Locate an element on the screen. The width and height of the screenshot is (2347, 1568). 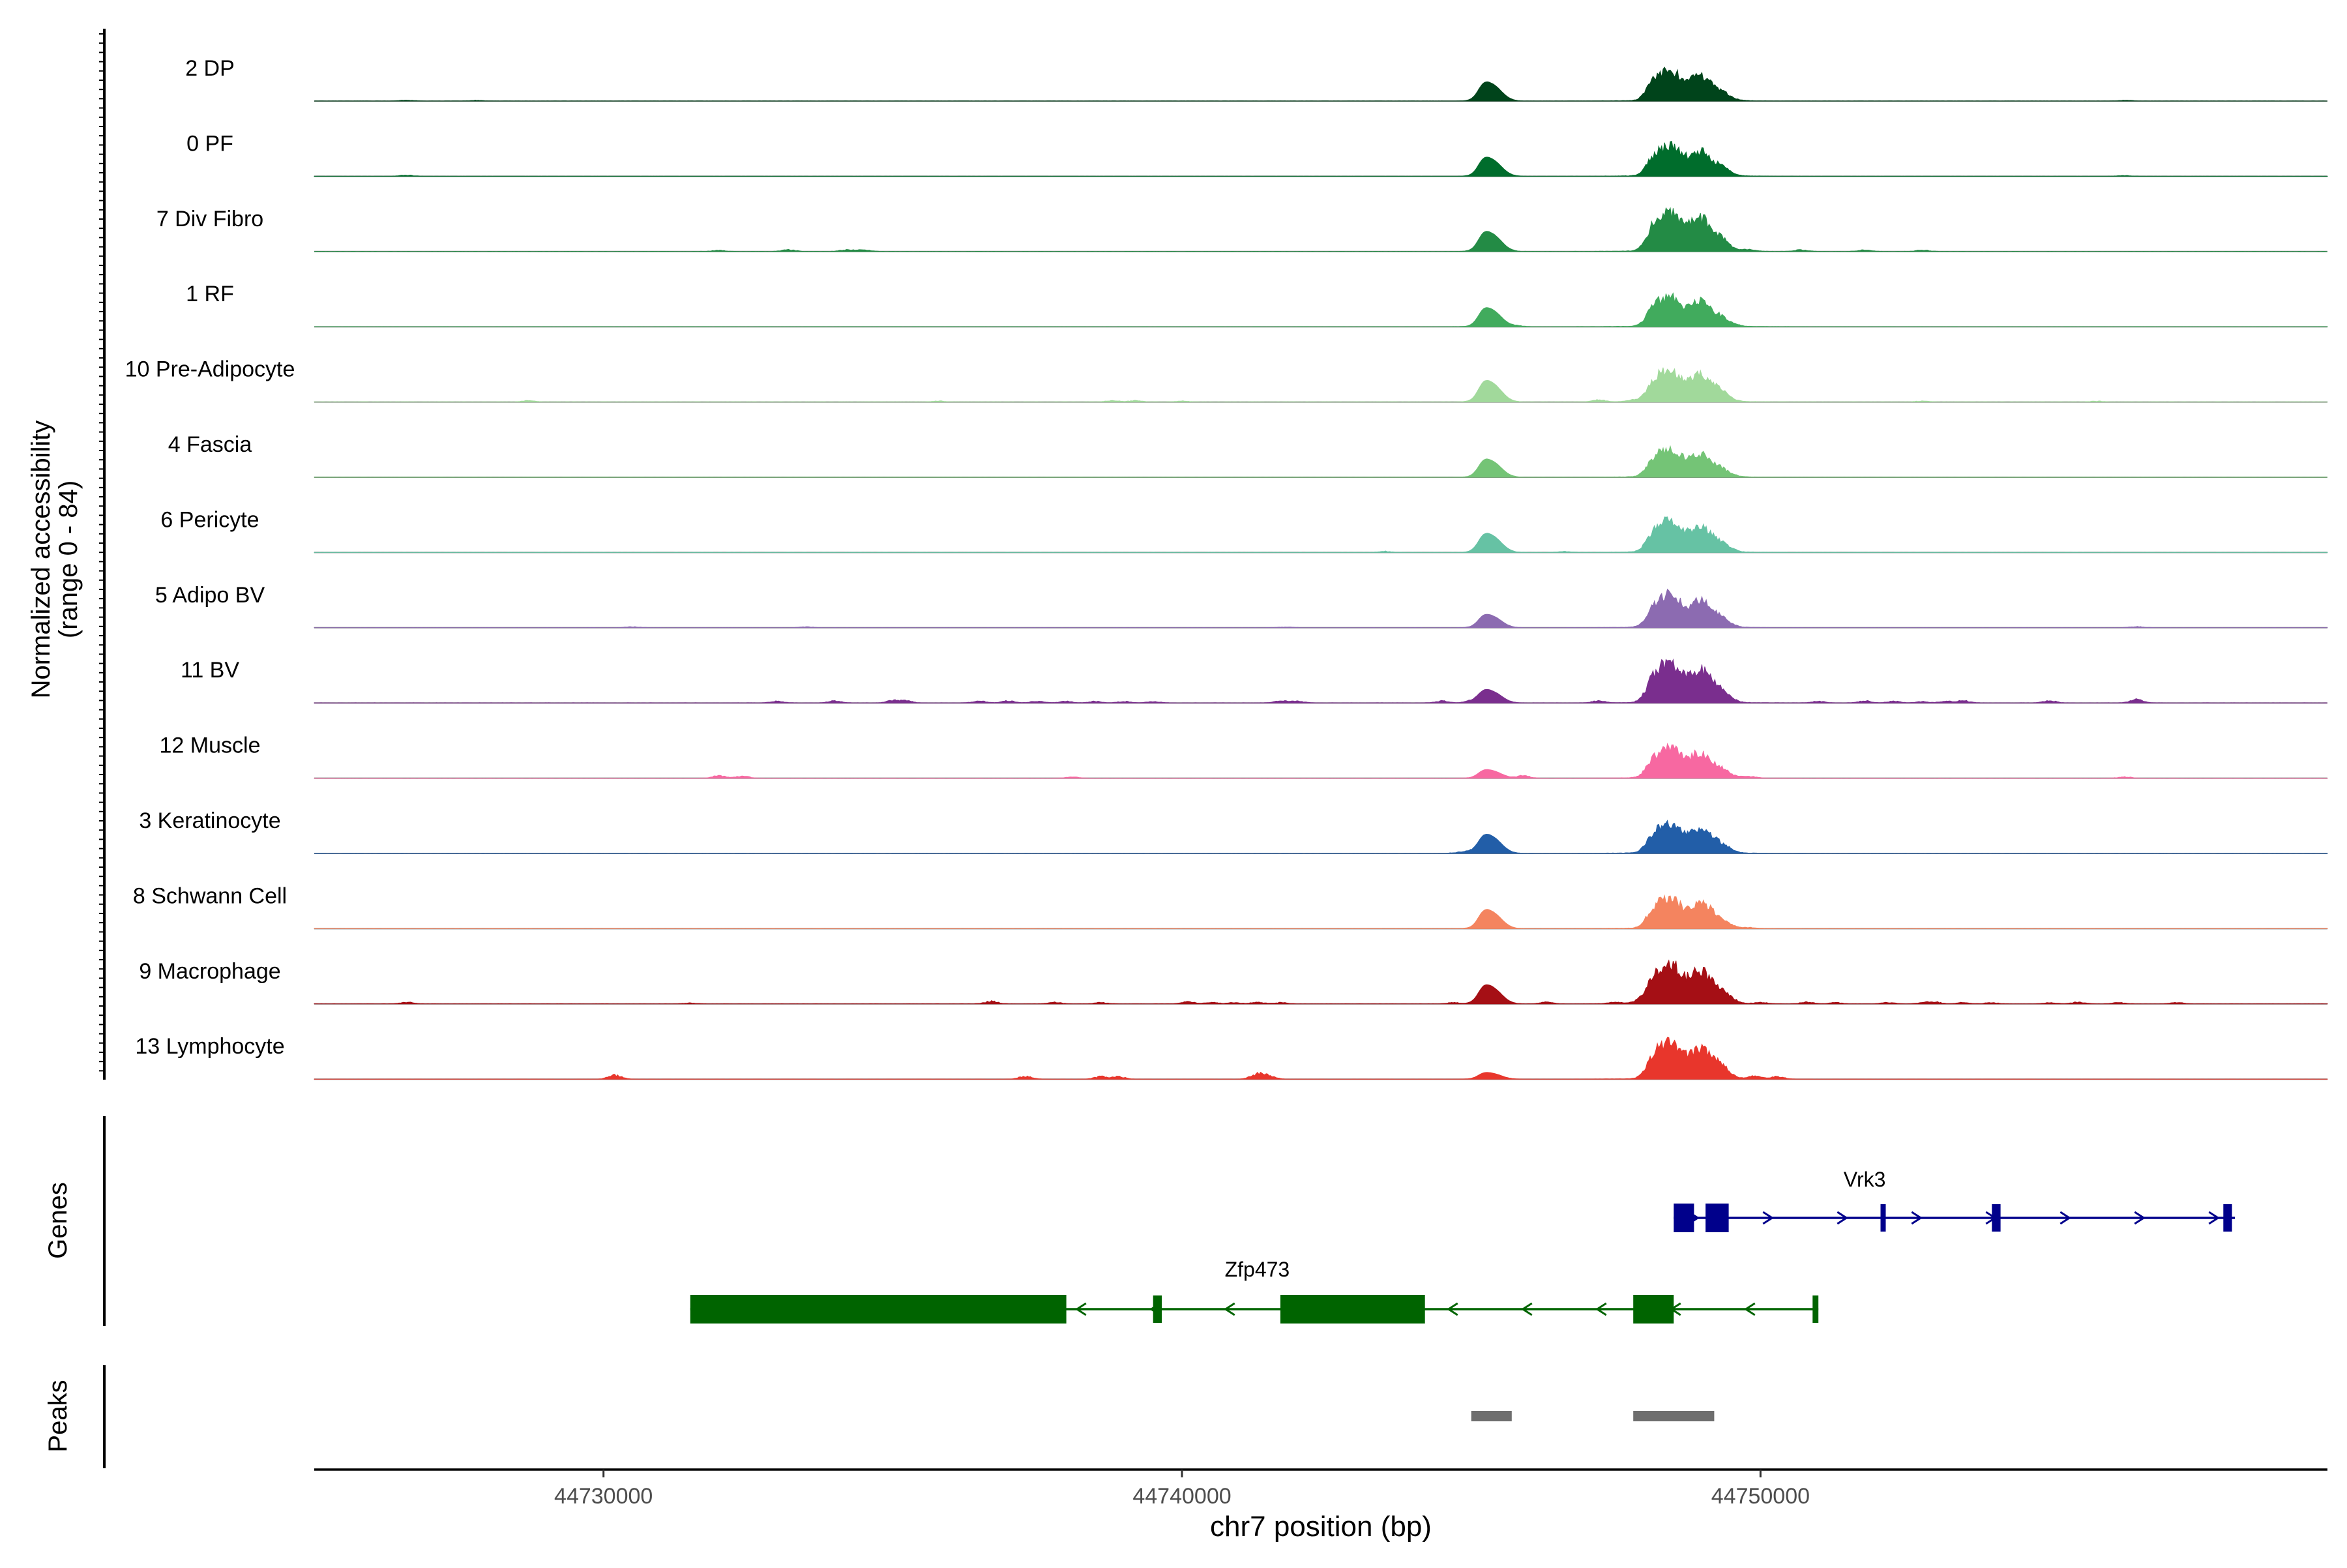
track-label: 10 Pre-Adipocyte is located at coordinates (210, 370).